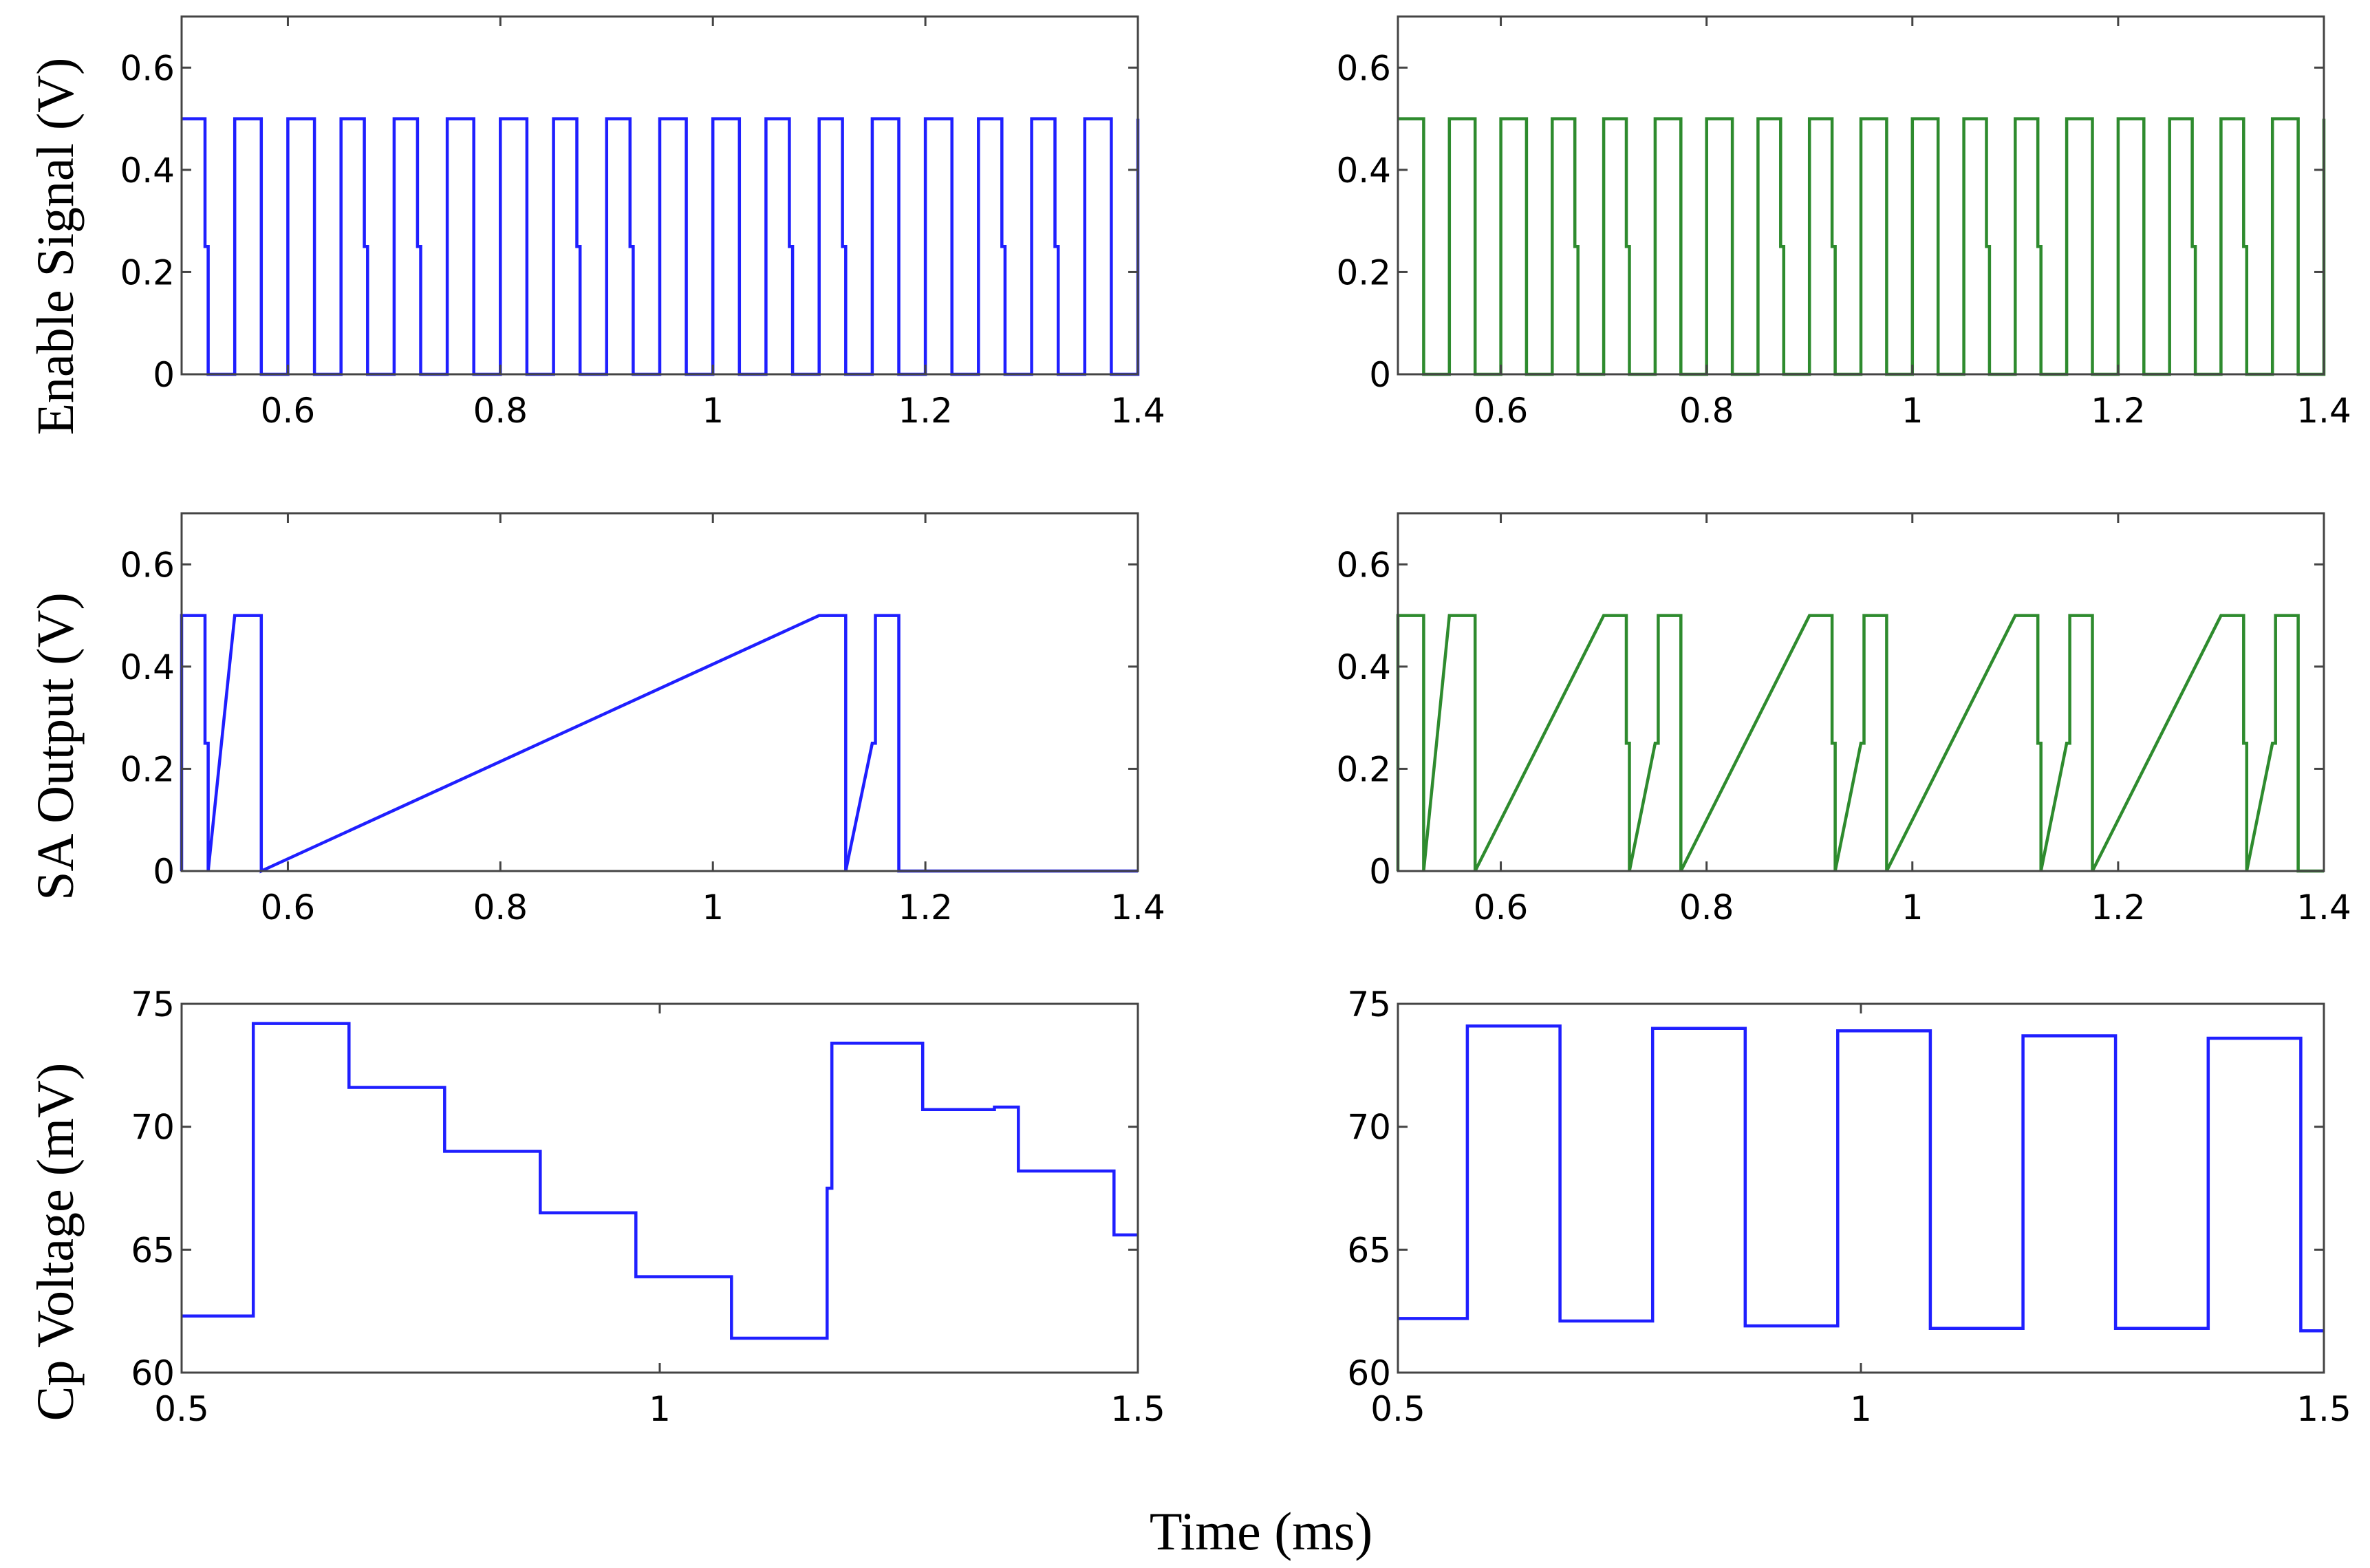 This screenshot has width=2370, height=1568. What do you see at coordinates (164, 872) in the screenshot?
I see `sa-left-ytick-label: 0` at bounding box center [164, 872].